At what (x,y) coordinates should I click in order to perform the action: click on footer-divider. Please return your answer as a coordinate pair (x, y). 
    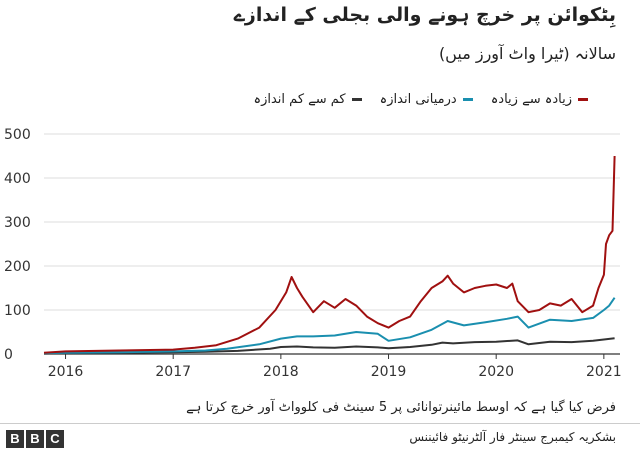
    Looking at the image, I should click on (320, 423).